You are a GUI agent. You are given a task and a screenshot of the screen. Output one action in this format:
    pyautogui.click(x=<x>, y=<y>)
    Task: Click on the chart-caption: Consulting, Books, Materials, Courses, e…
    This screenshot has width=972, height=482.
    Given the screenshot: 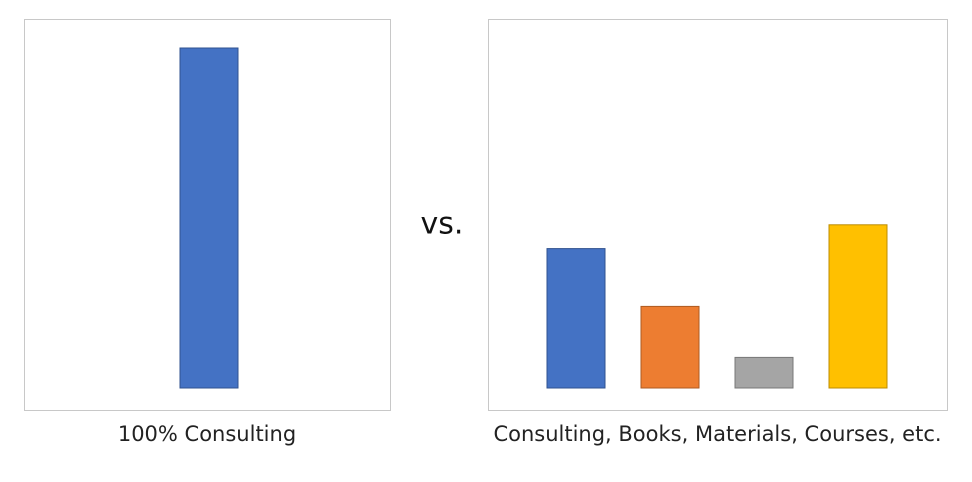 What is the action you would take?
    pyautogui.click(x=717, y=434)
    